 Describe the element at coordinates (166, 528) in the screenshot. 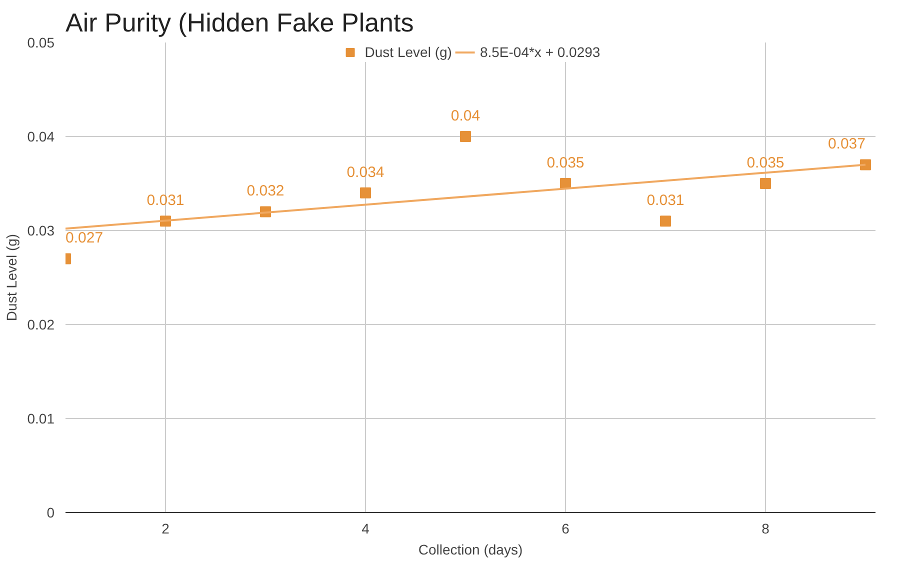

I see `x-tick-label: 2` at that location.